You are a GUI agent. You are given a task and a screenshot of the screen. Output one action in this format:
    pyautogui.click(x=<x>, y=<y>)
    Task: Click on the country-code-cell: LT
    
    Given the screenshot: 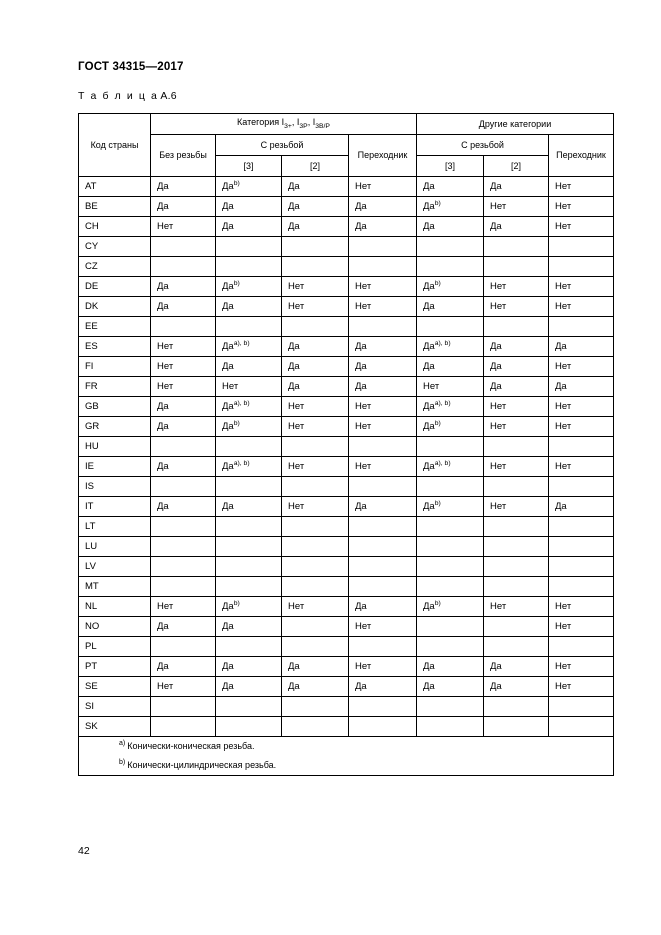 What is the action you would take?
    pyautogui.click(x=114, y=526)
    